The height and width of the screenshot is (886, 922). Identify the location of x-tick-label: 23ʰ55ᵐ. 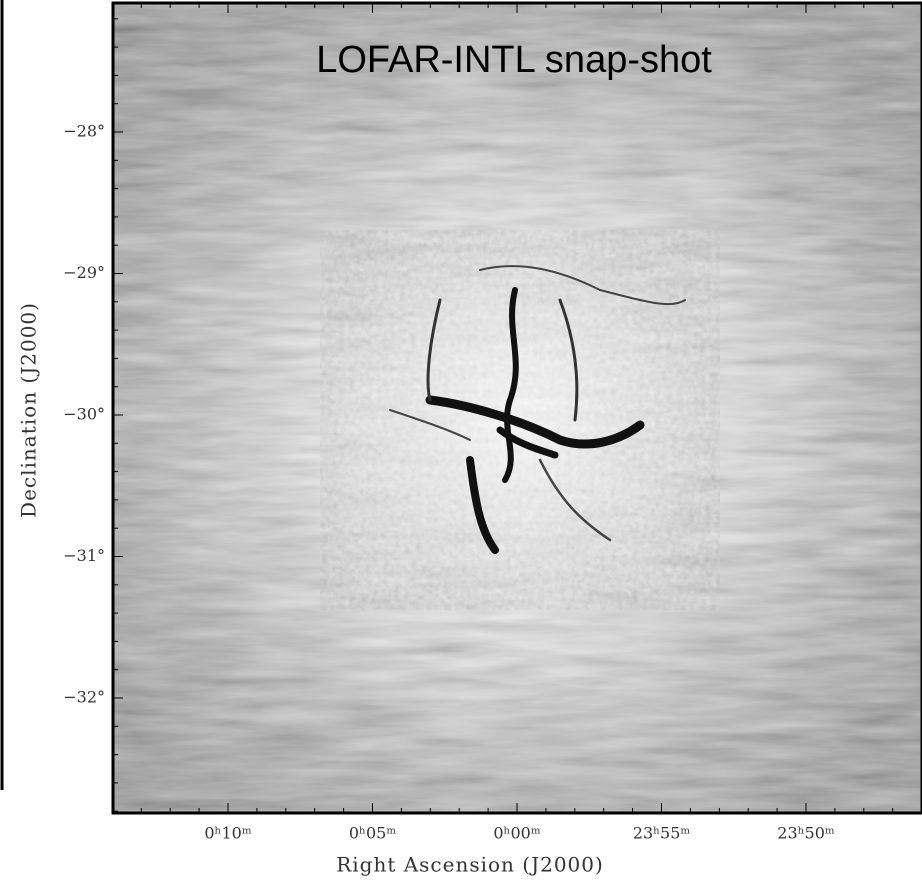
(662, 833).